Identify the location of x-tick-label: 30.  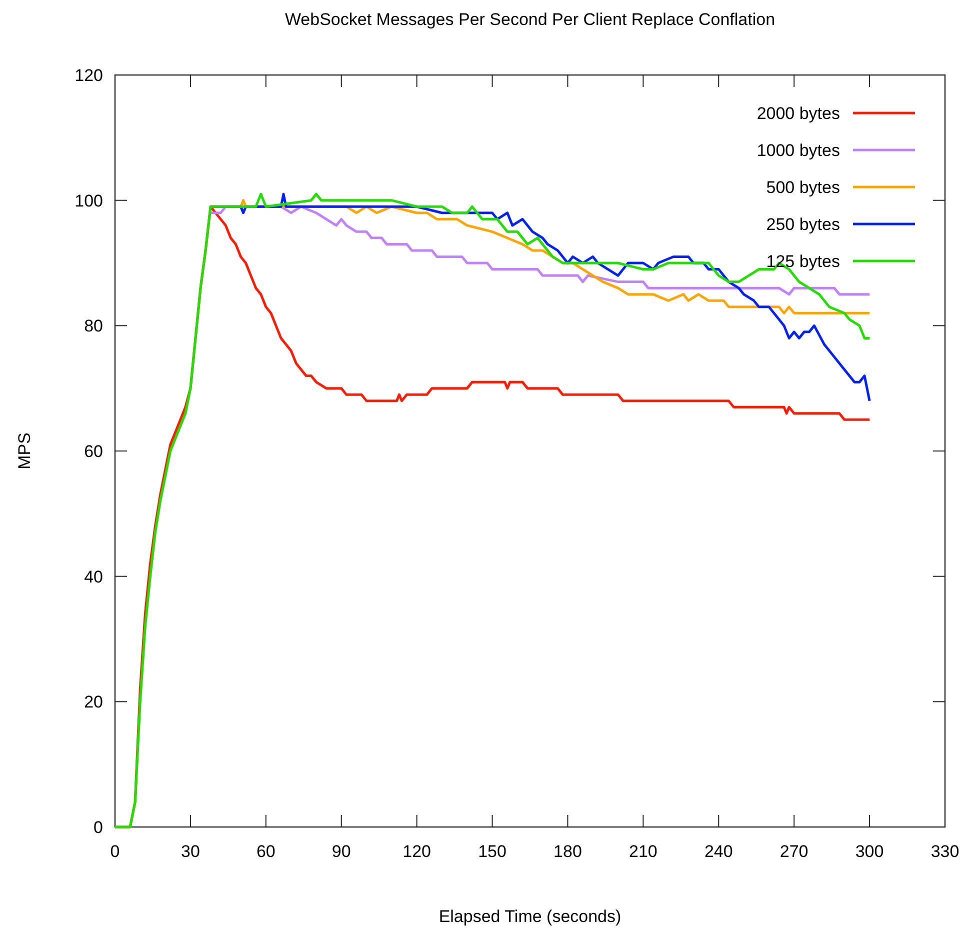
(190, 851).